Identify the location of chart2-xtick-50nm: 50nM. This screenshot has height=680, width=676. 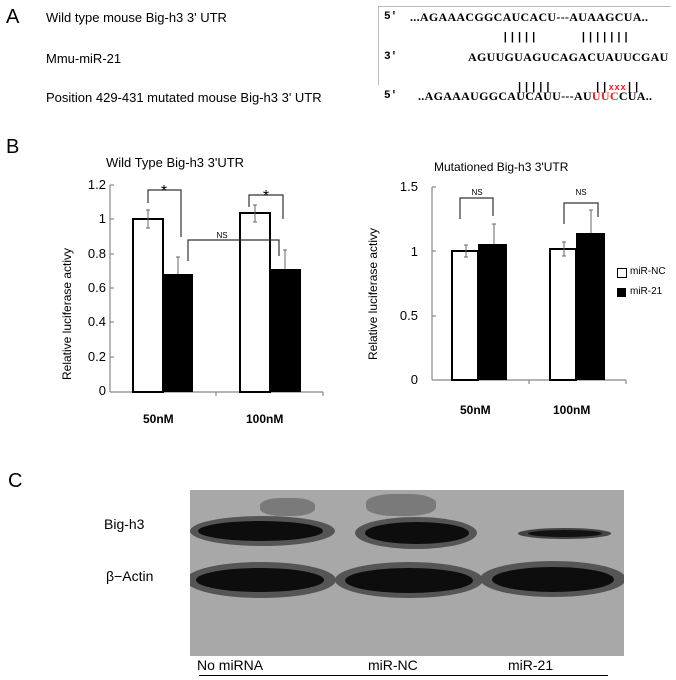
(475, 410).